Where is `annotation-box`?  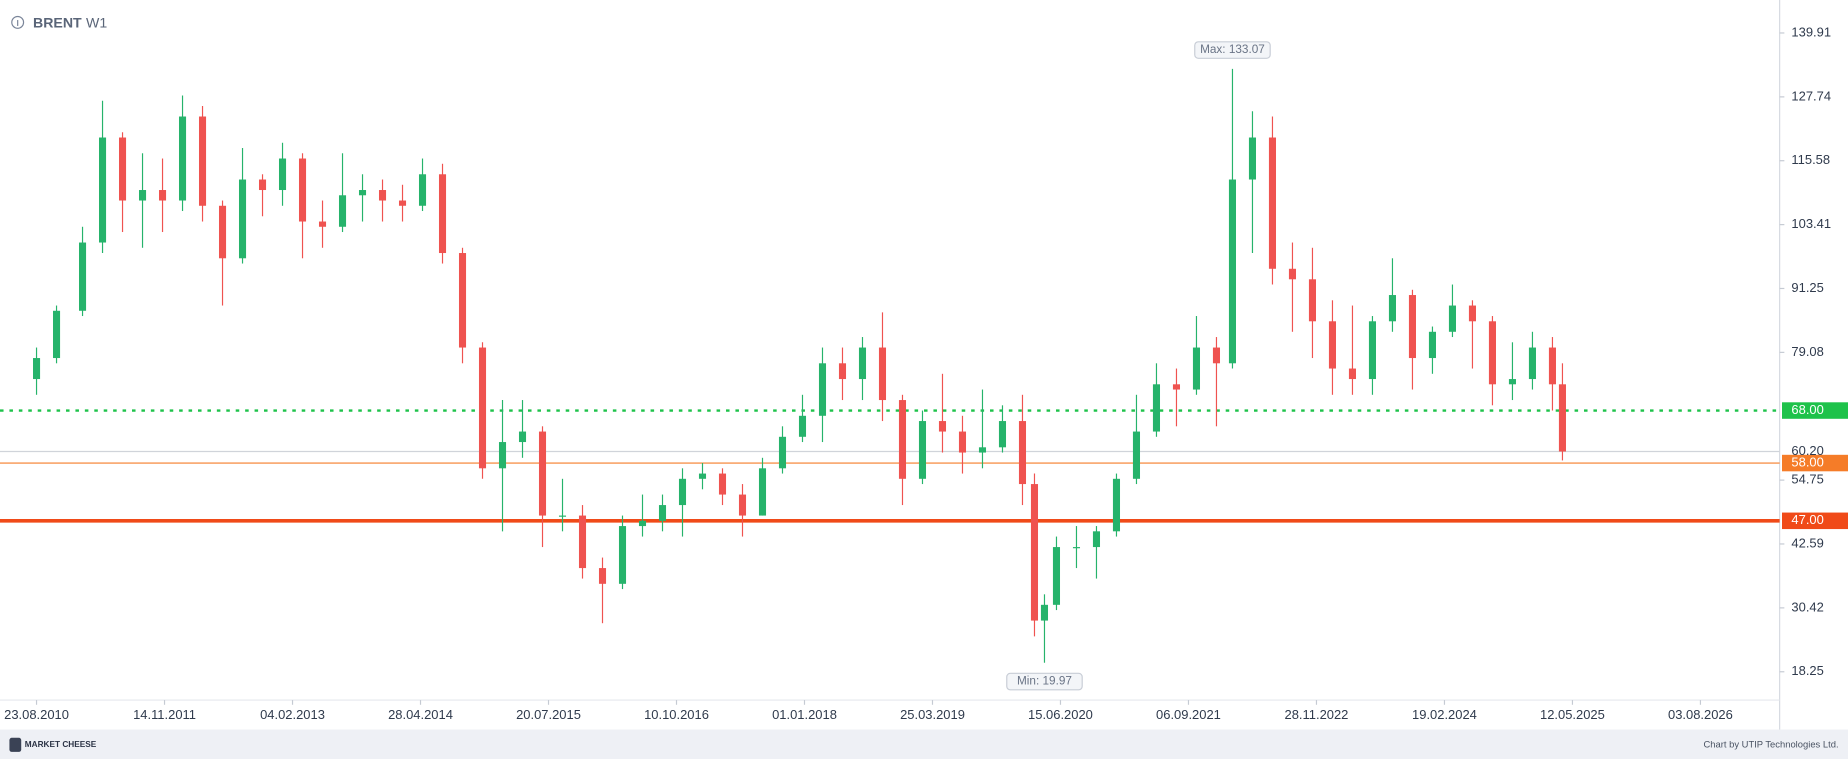 annotation-box is located at coordinates (1232, 50).